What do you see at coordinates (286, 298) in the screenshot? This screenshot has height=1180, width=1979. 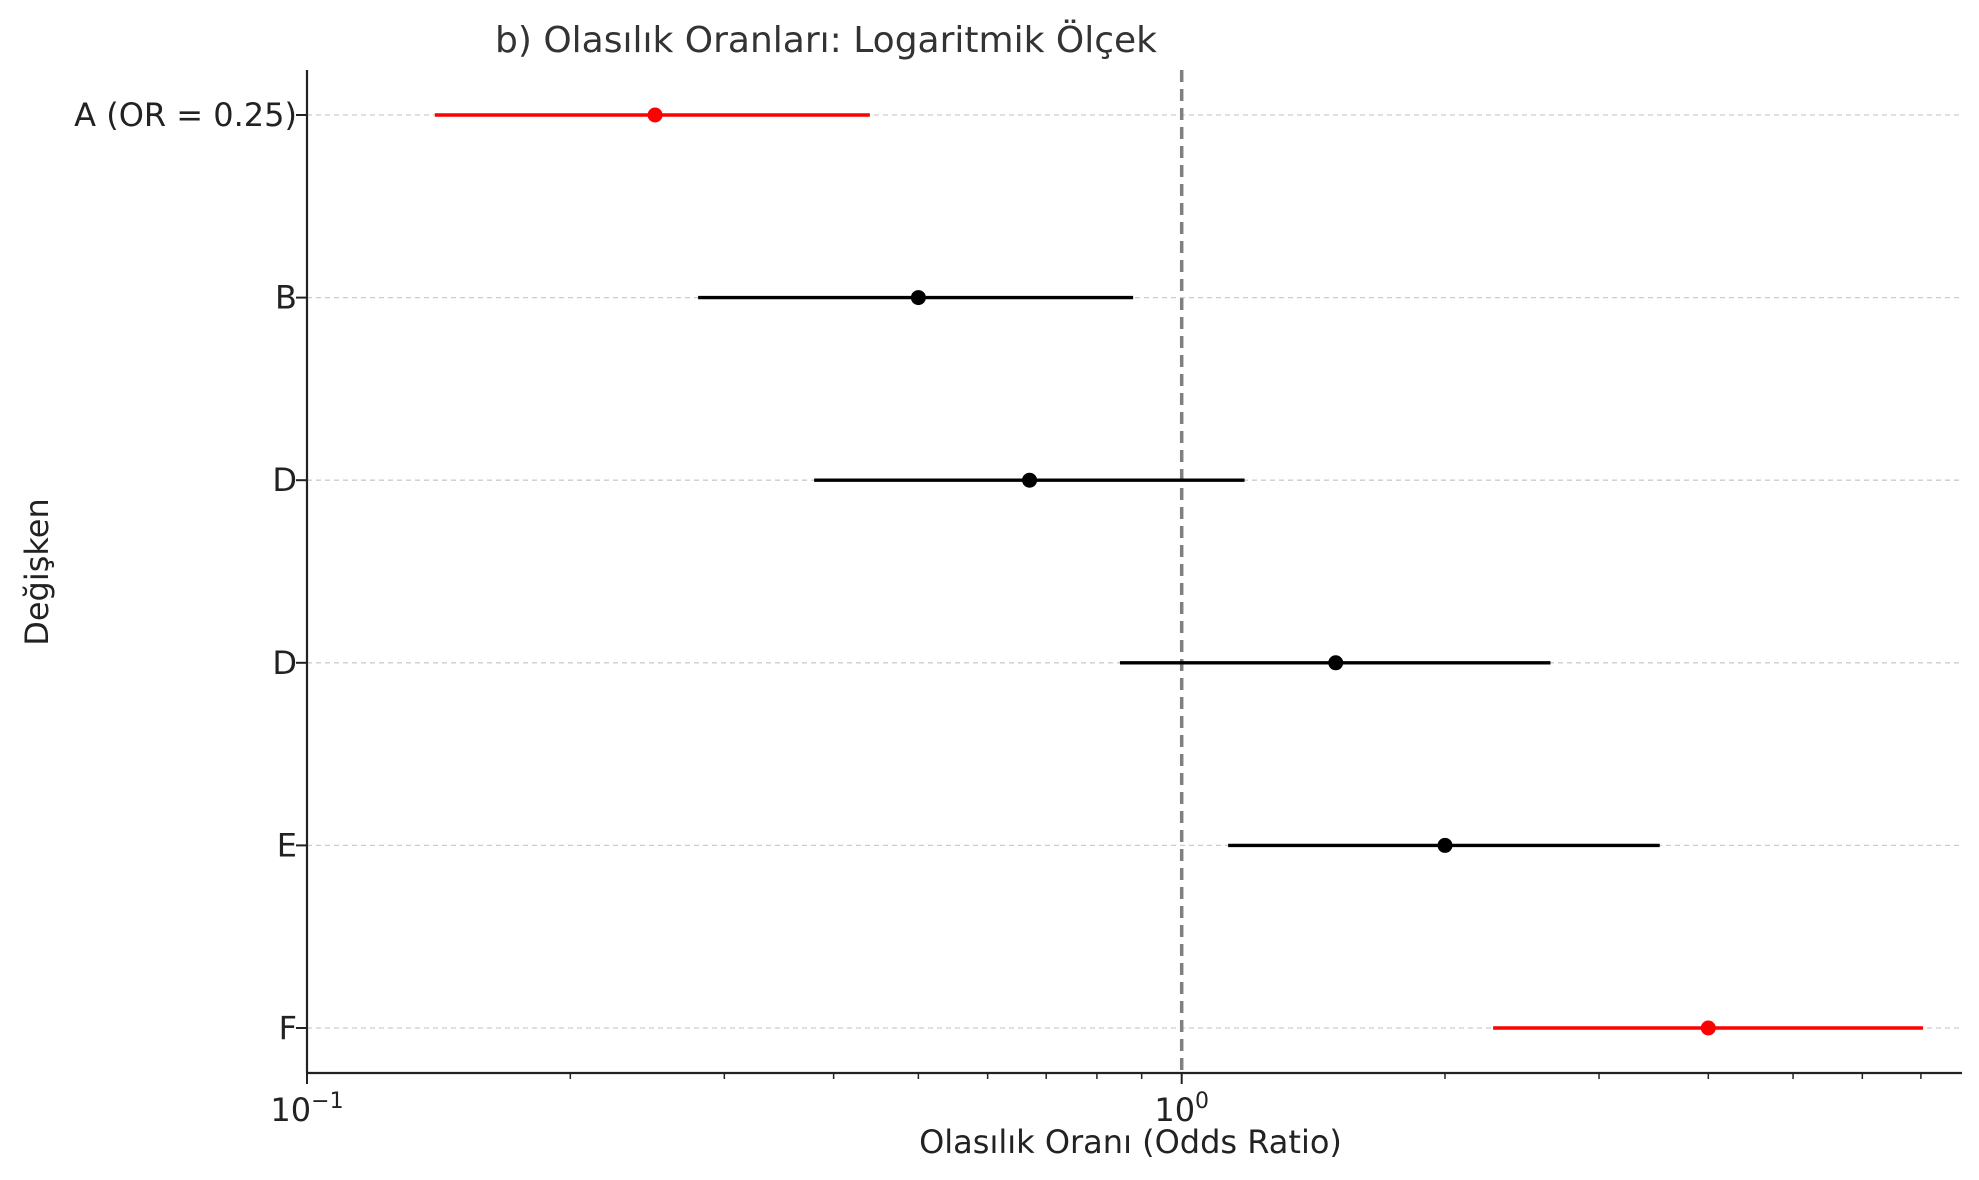 I see `y-tick-label: B` at bounding box center [286, 298].